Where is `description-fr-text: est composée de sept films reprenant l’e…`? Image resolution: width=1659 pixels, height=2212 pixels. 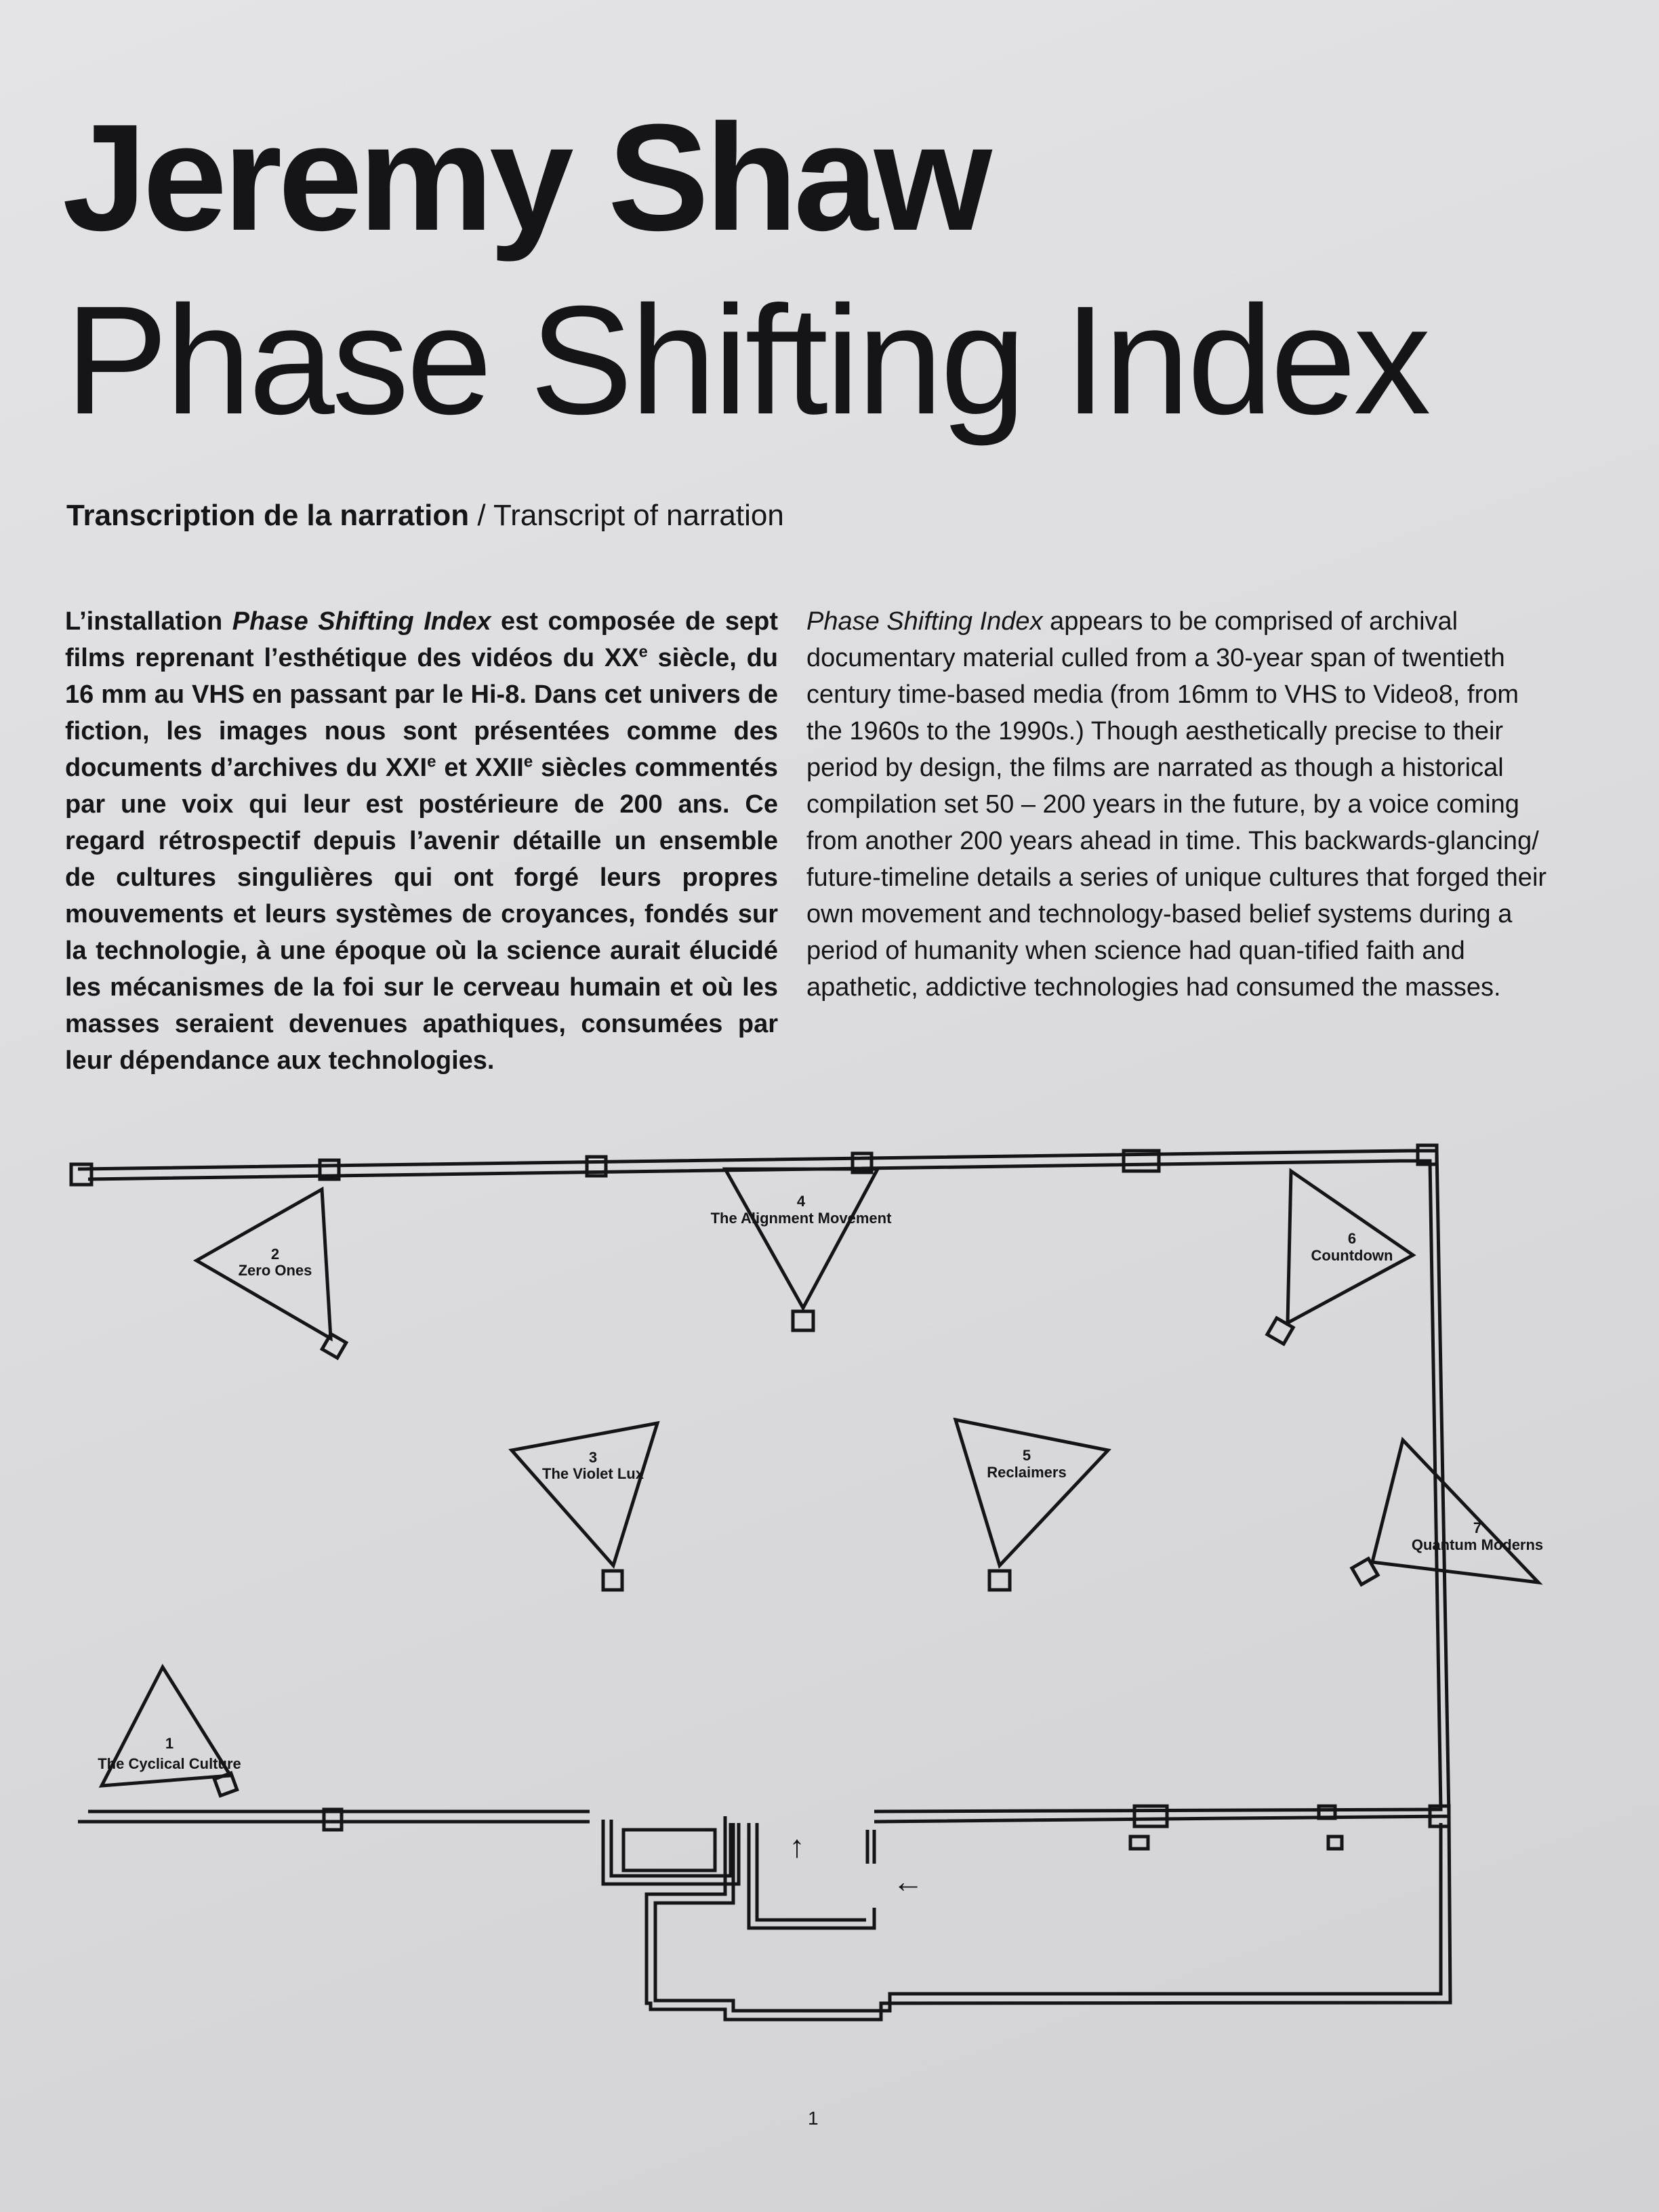 description-fr-text: est composée de sept films reprenant l’e… is located at coordinates (422, 639).